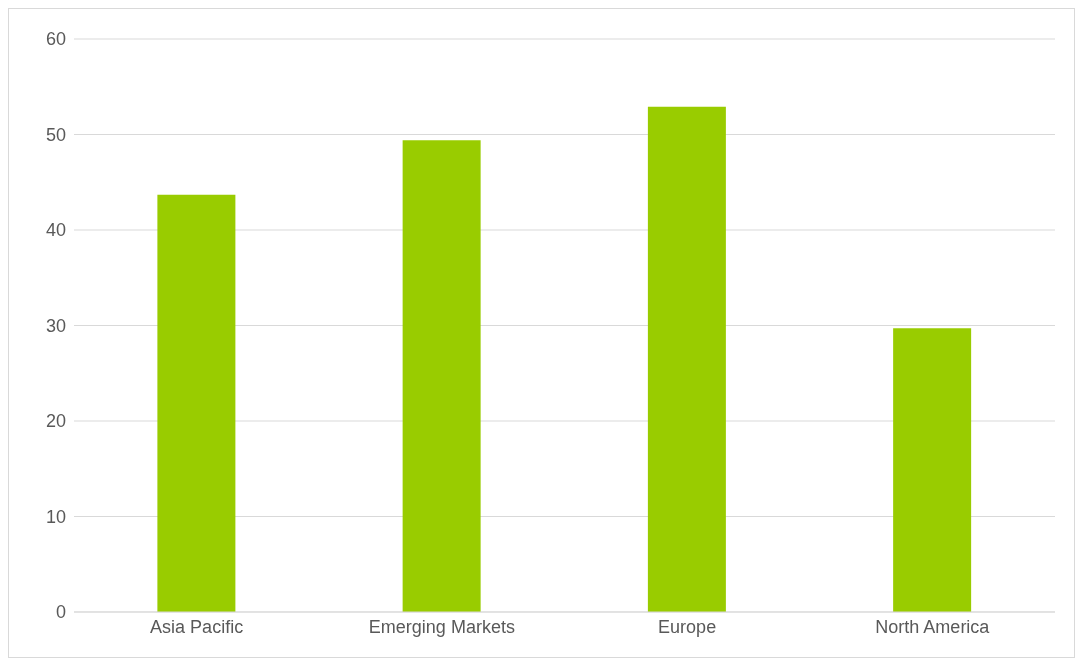  Describe the element at coordinates (687, 626) in the screenshot. I see `x-tick-label: Europe` at that location.